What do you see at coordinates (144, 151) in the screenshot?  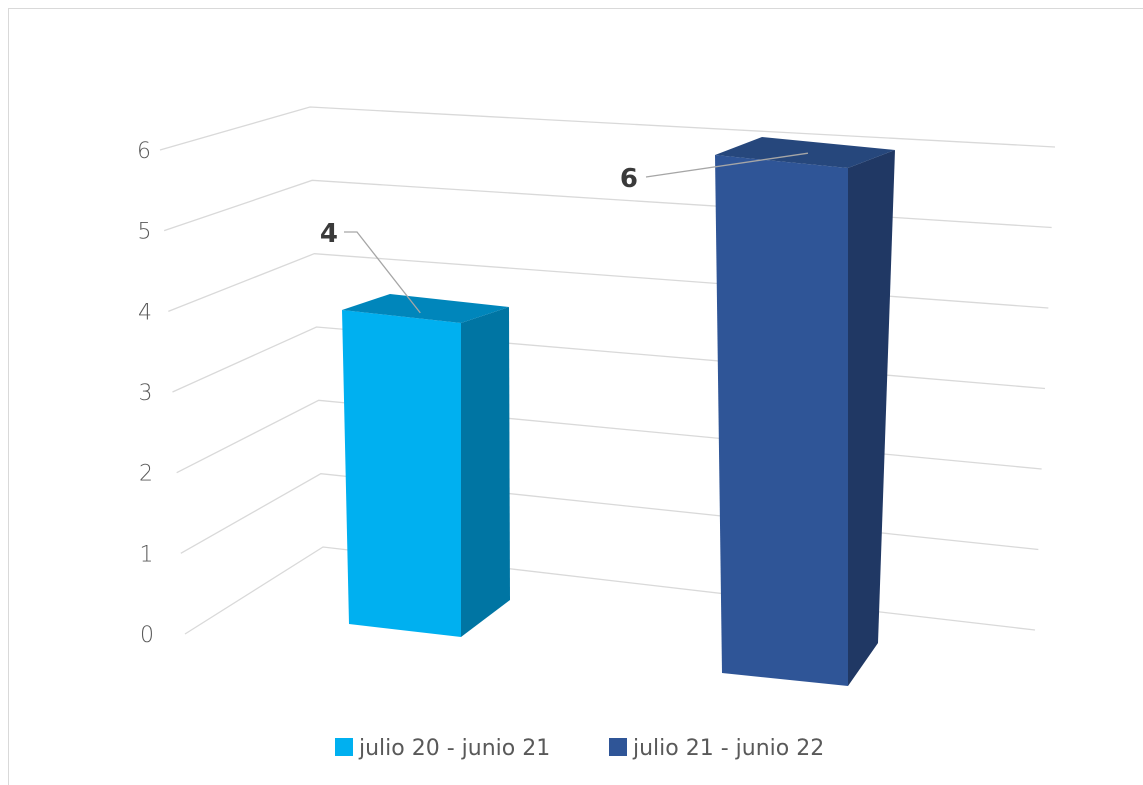 I see `y-tick-label: 6` at bounding box center [144, 151].